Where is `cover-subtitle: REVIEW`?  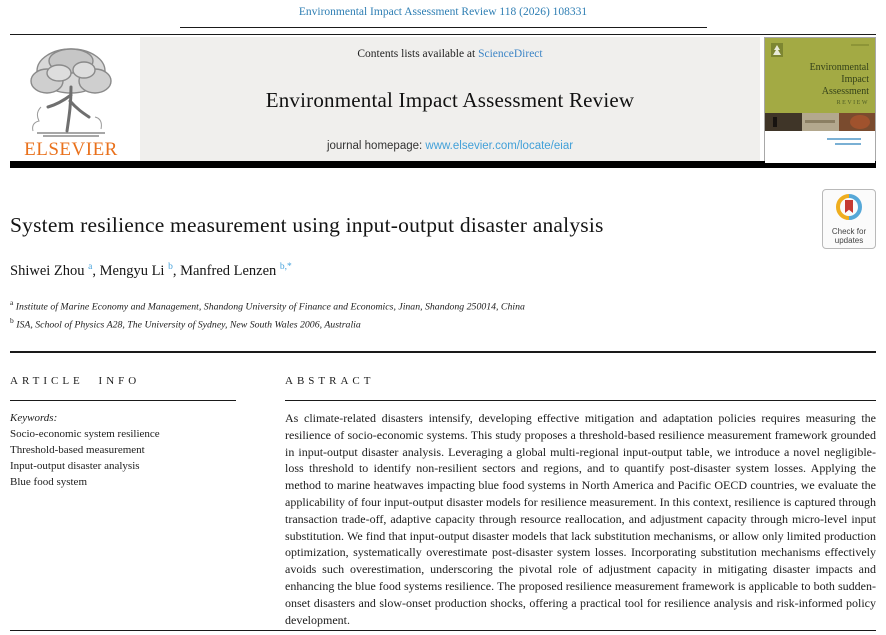 cover-subtitle: REVIEW is located at coordinates (853, 103).